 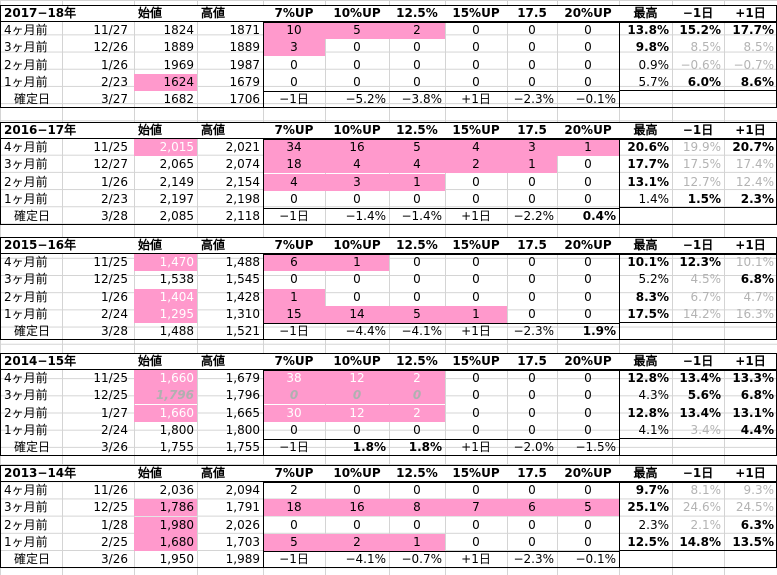 What do you see at coordinates (700, 262) in the screenshot?
I see `cell-m1: 12.3%` at bounding box center [700, 262].